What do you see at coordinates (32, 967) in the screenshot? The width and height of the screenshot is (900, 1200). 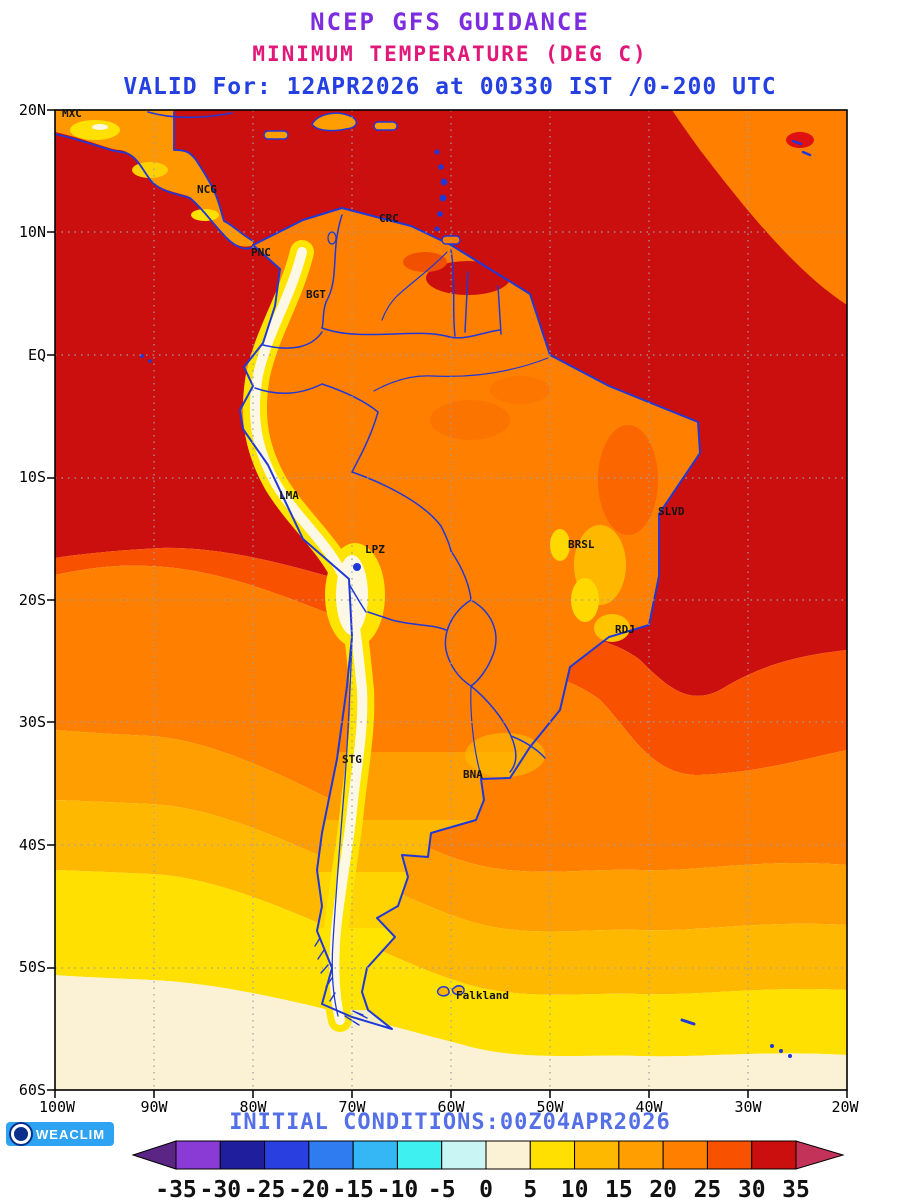 I see `lat-label: 50S` at bounding box center [32, 967].